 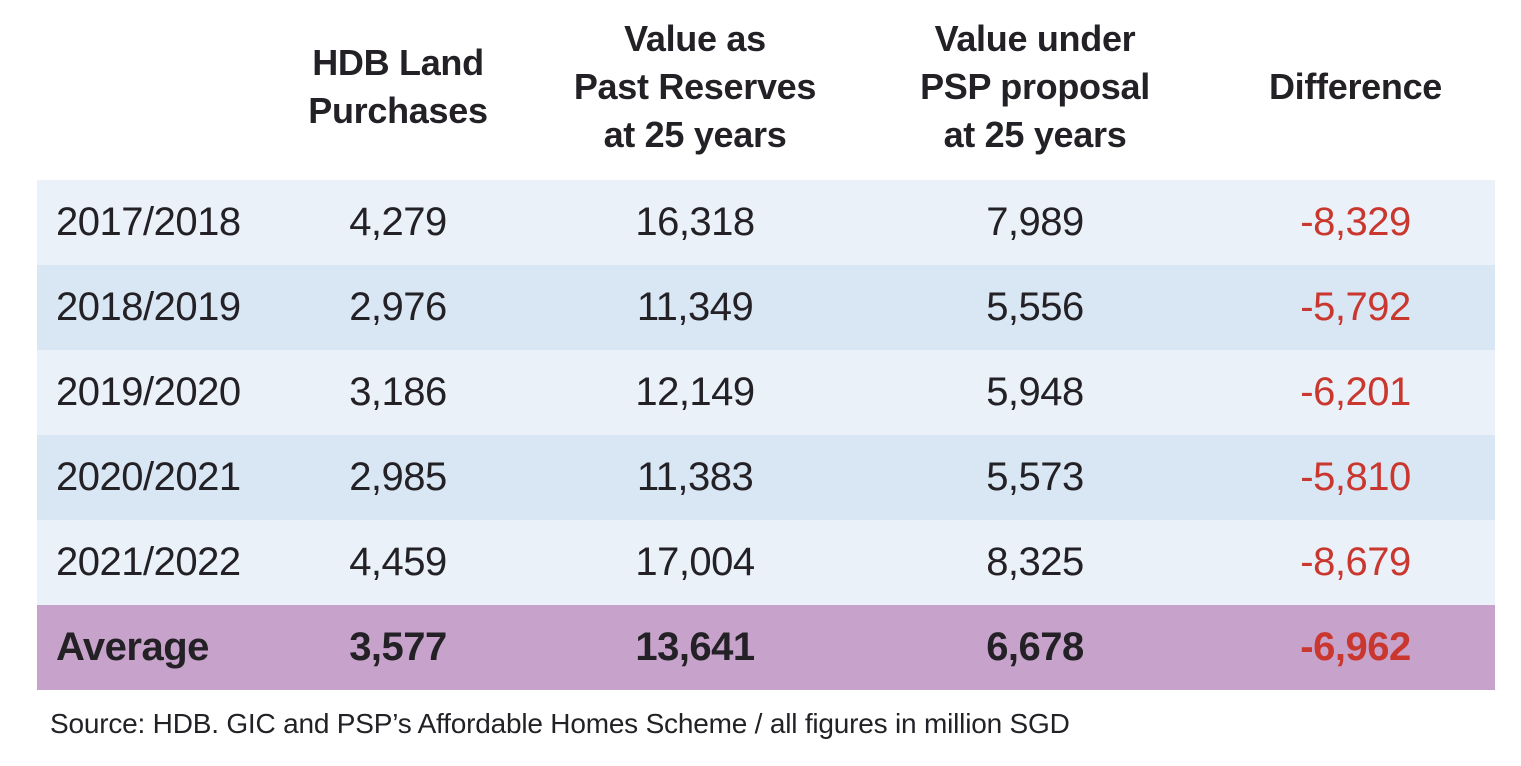 I want to click on cell-difference: -5,810, so click(x=1355, y=477).